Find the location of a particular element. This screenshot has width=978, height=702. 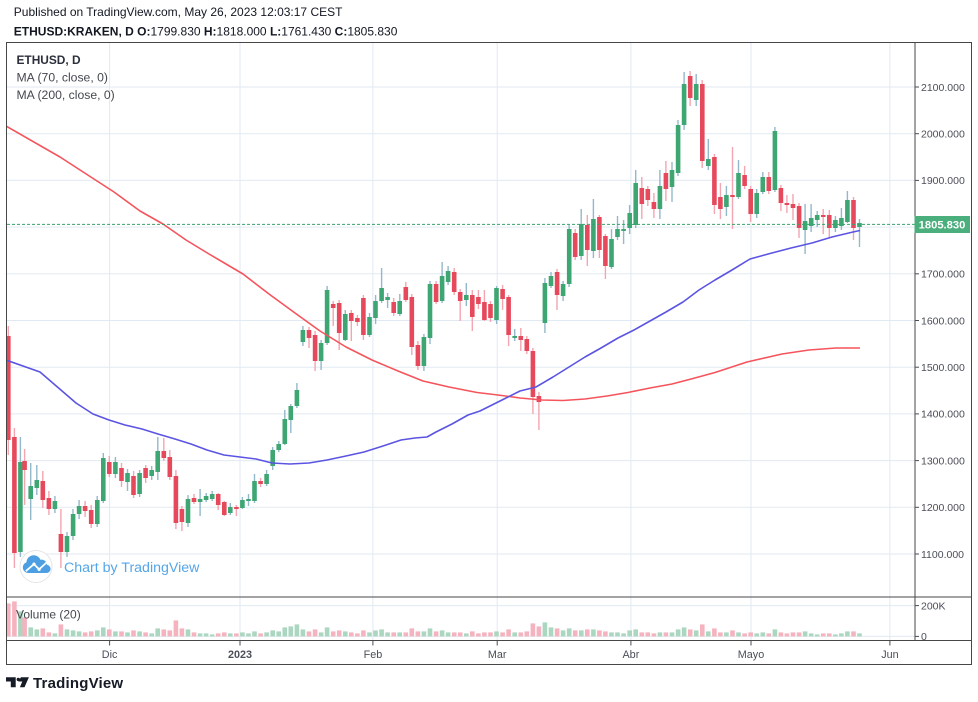

svg-text: 1500.000 is located at coordinates (943, 368).